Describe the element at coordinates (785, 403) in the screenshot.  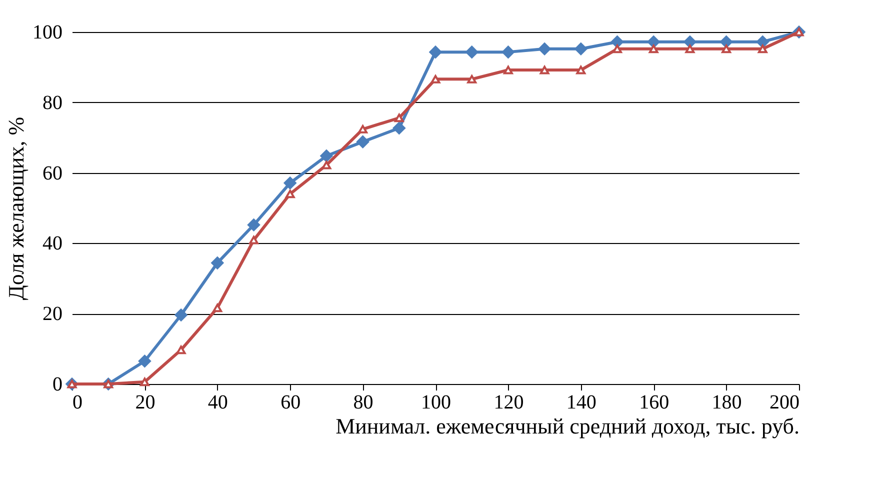
I see `x-tick-label: 200` at that location.